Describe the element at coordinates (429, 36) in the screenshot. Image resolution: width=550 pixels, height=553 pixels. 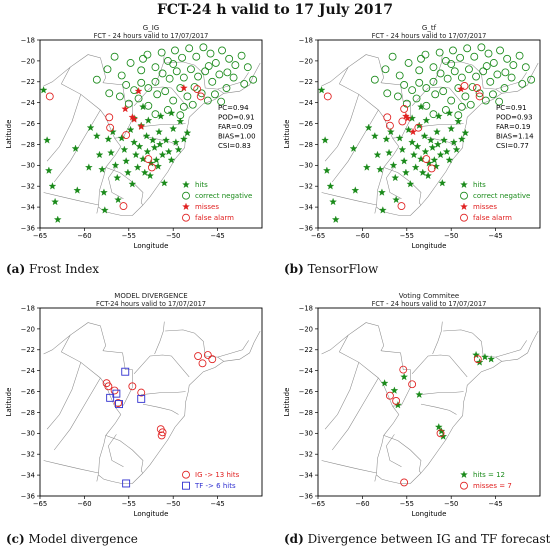
I see `chart-subtitle: FCT - 24 hours valid to 17/07/2017` at that location.